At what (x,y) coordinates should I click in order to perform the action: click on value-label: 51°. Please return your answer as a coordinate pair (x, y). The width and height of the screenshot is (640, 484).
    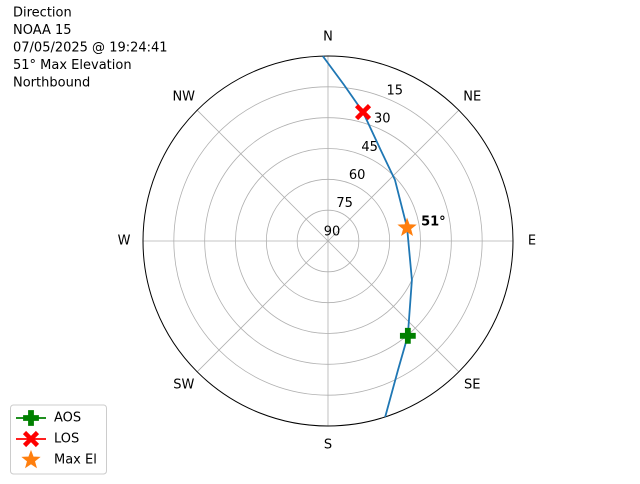
    Looking at the image, I should click on (433, 221).